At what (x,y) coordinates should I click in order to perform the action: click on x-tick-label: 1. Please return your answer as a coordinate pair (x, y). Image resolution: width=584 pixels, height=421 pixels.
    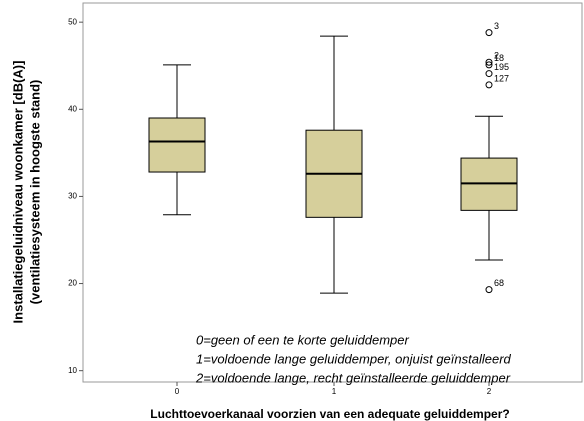
    Looking at the image, I should click on (334, 391).